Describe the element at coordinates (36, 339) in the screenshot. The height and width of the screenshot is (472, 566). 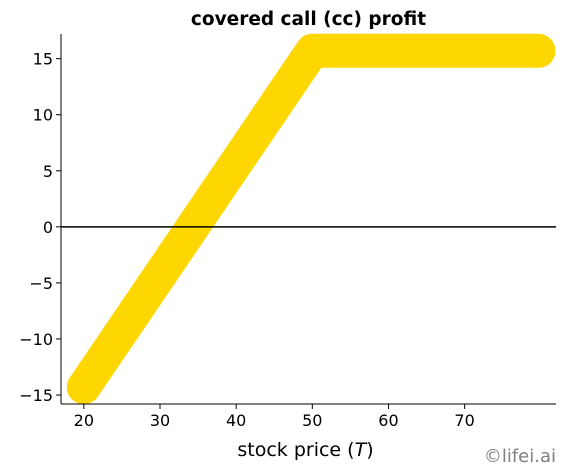
I see `y-tick-label: −10` at that location.